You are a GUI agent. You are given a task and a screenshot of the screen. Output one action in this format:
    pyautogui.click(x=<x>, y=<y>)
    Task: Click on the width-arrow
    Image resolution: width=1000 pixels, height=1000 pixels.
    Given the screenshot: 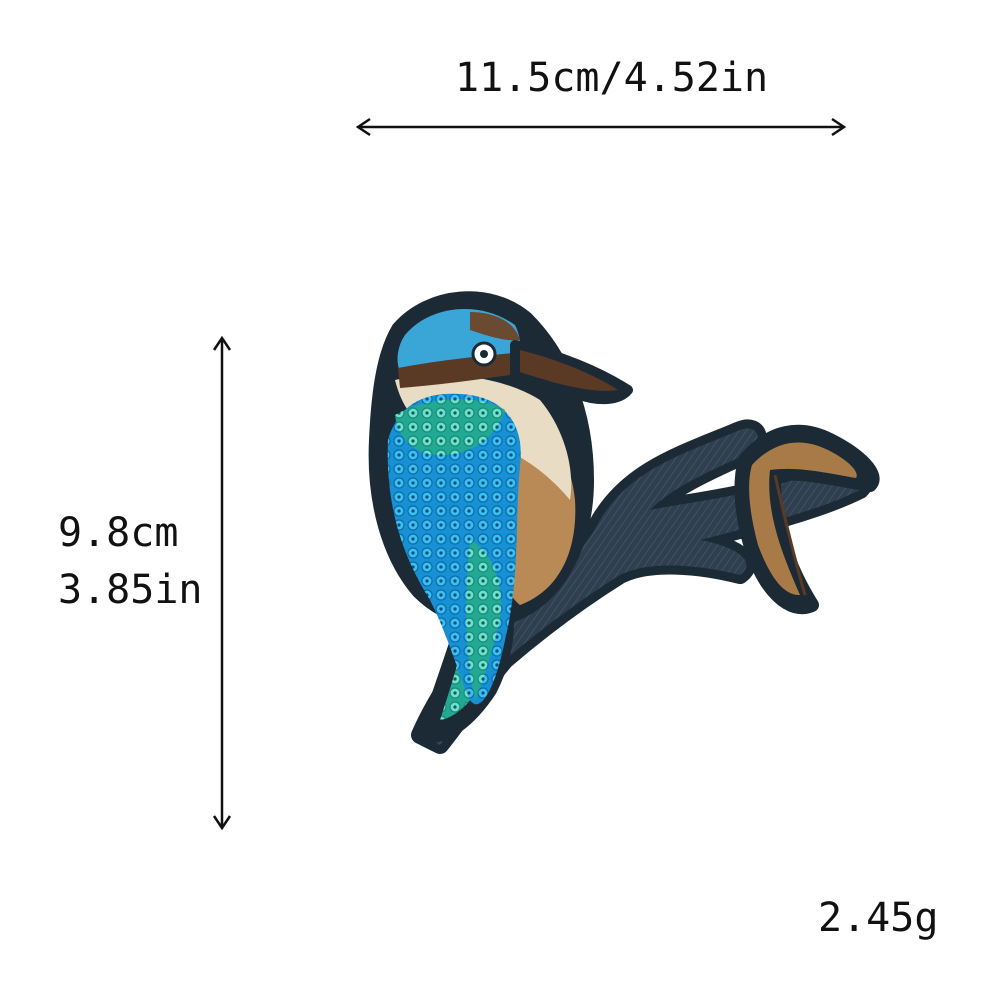 What is the action you would take?
    pyautogui.click(x=601, y=127)
    